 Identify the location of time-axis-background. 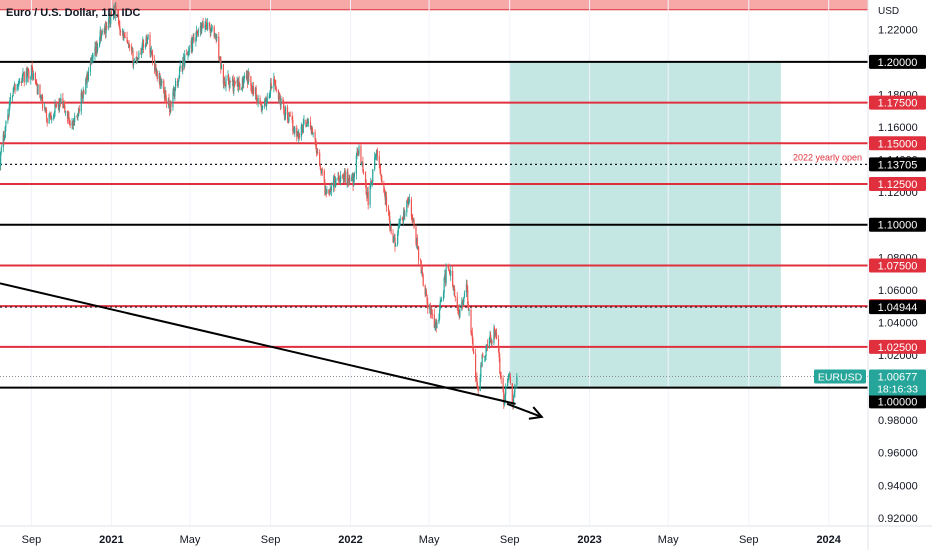
(466, 538).